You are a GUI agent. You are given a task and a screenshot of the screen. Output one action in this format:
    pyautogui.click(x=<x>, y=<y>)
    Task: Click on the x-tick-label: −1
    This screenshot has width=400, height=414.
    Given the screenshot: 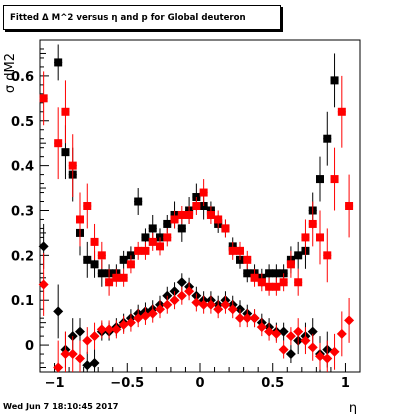 What is the action you would take?
    pyautogui.click(x=55, y=383)
    